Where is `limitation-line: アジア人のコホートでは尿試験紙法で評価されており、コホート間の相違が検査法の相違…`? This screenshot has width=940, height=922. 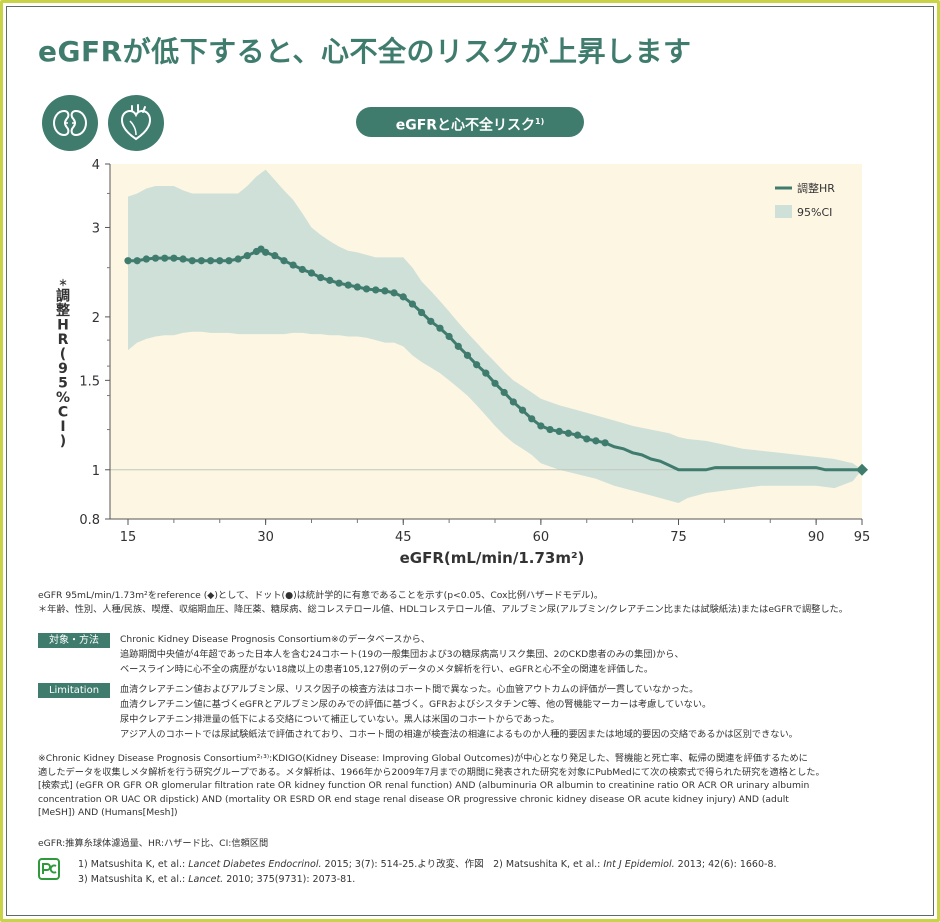
limitation-line: アジア人のコホートでは尿試験紙法で評価されており、コホート間の相違が検査法の相違… is located at coordinates (459, 734).